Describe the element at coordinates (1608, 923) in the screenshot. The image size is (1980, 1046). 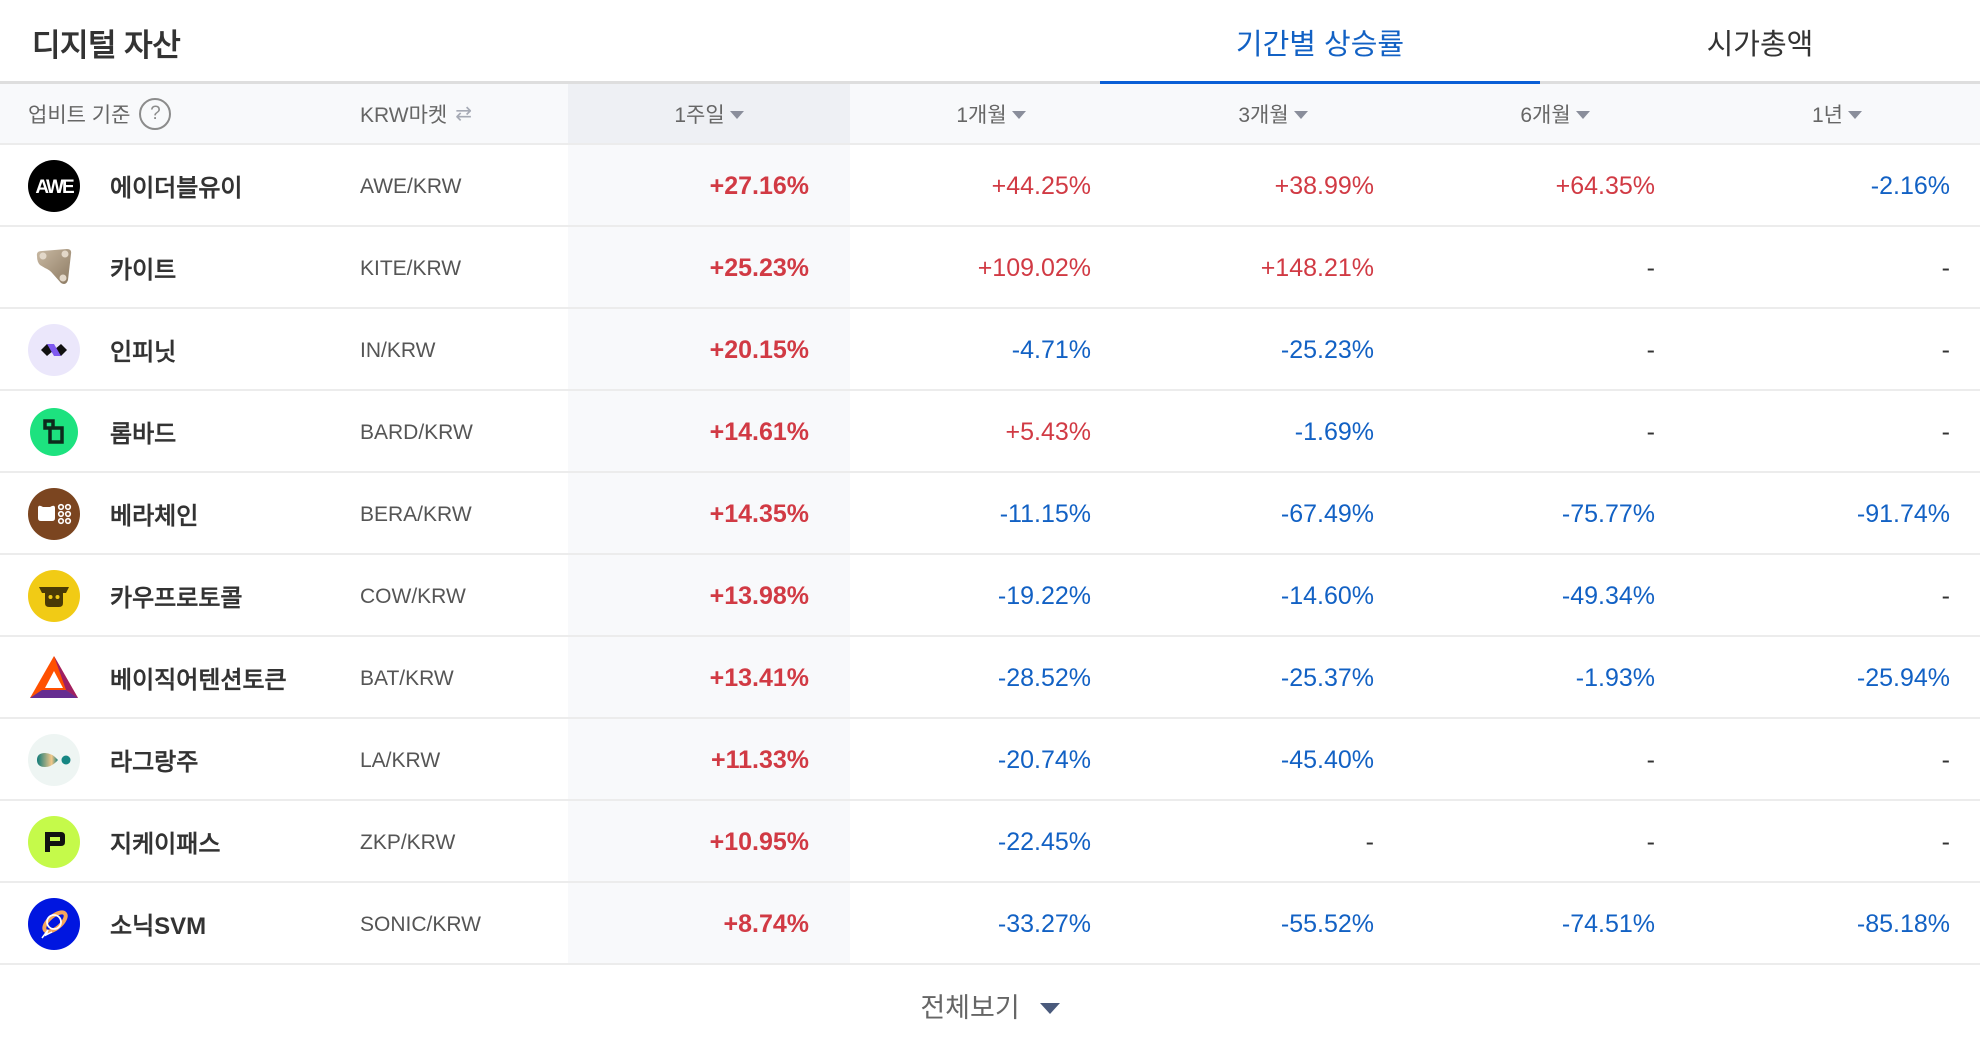
I see `change-6month: -74.51%` at that location.